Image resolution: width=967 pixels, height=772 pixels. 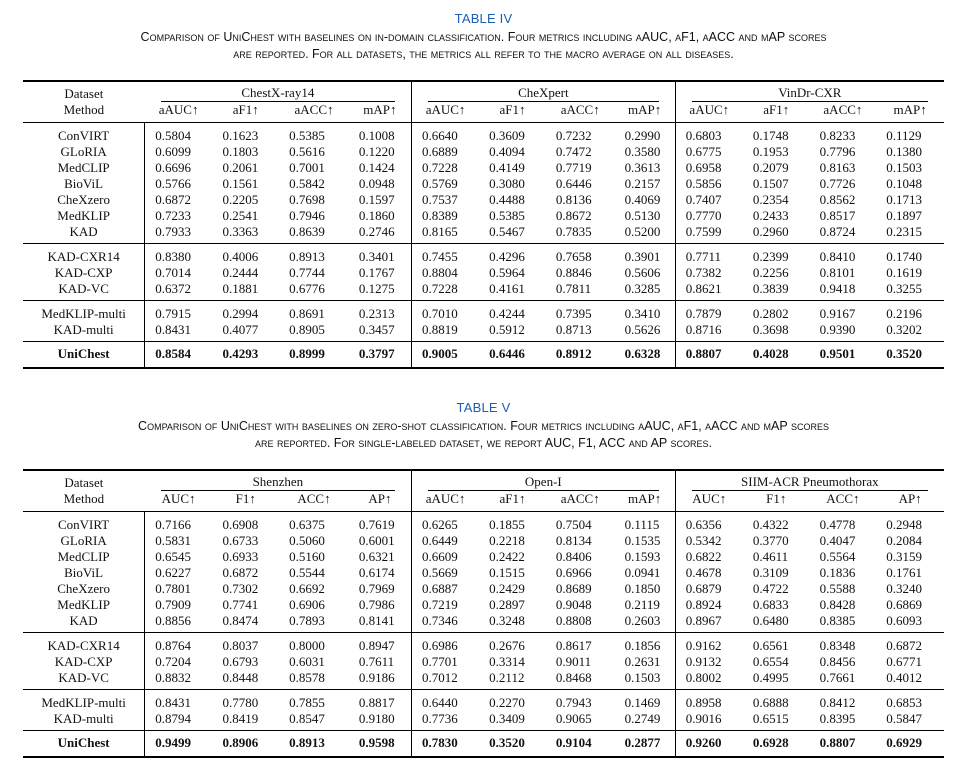 What do you see at coordinates (314, 112) in the screenshot?
I see `metric-header: aACC↑` at bounding box center [314, 112].